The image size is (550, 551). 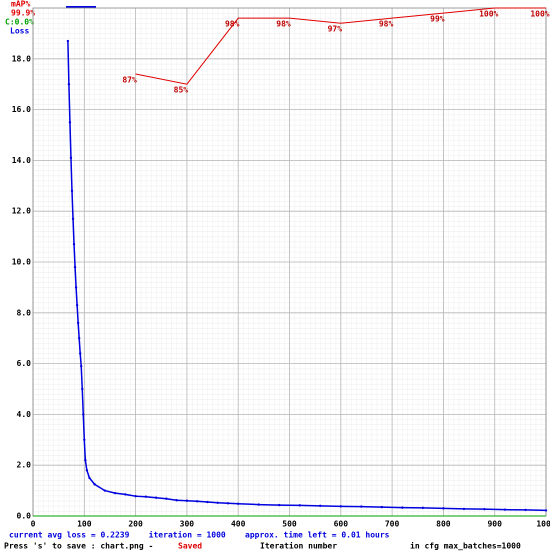 I want to click on y-tick-label: 6.0, so click(x=24, y=363).